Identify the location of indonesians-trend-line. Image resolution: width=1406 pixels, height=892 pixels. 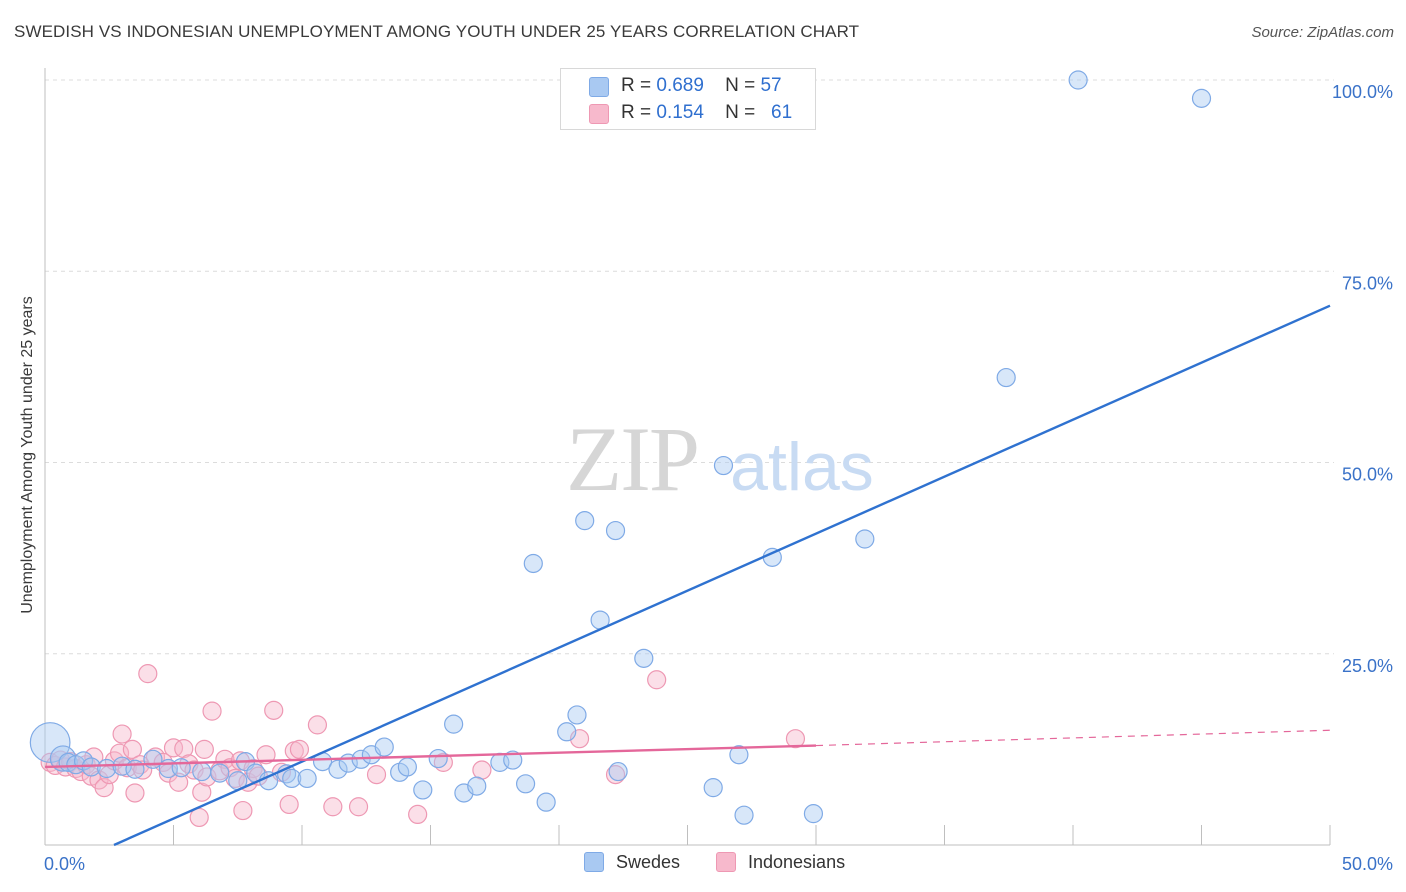
(430, 756).